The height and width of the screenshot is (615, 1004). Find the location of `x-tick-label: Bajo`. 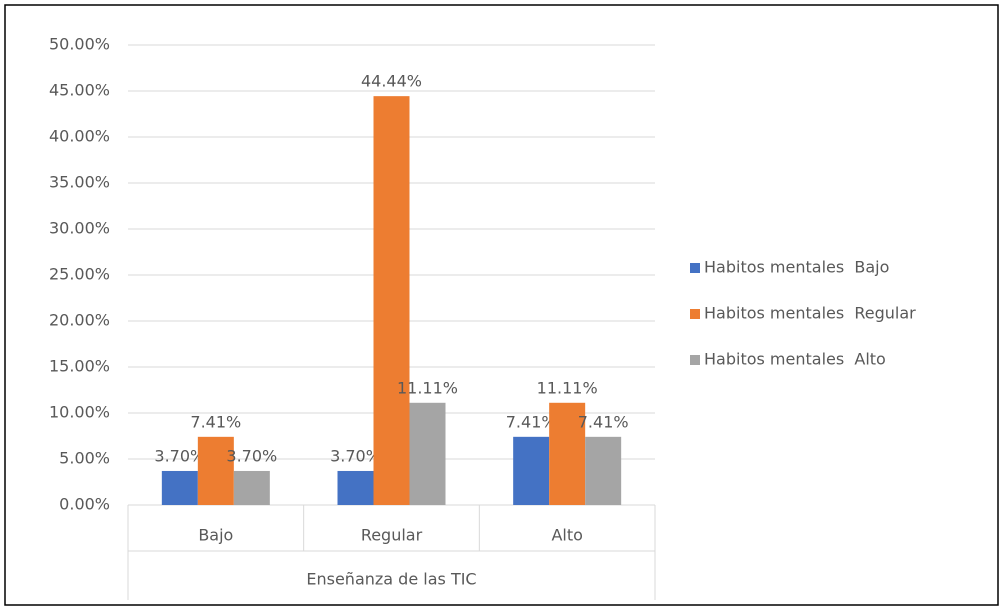

x-tick-label: Bajo is located at coordinates (215, 535).